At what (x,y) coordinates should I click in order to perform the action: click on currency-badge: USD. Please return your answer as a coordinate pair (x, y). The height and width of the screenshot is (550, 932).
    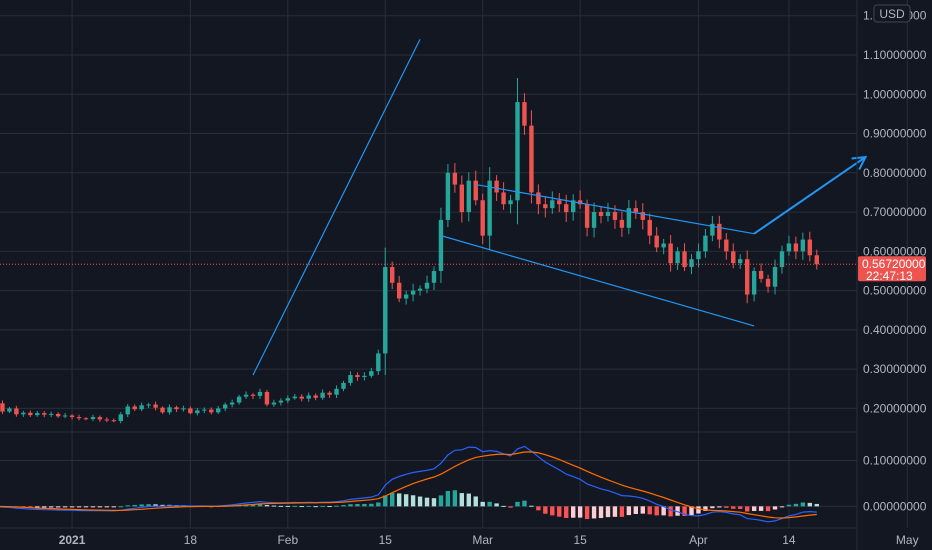
    Looking at the image, I should click on (892, 13).